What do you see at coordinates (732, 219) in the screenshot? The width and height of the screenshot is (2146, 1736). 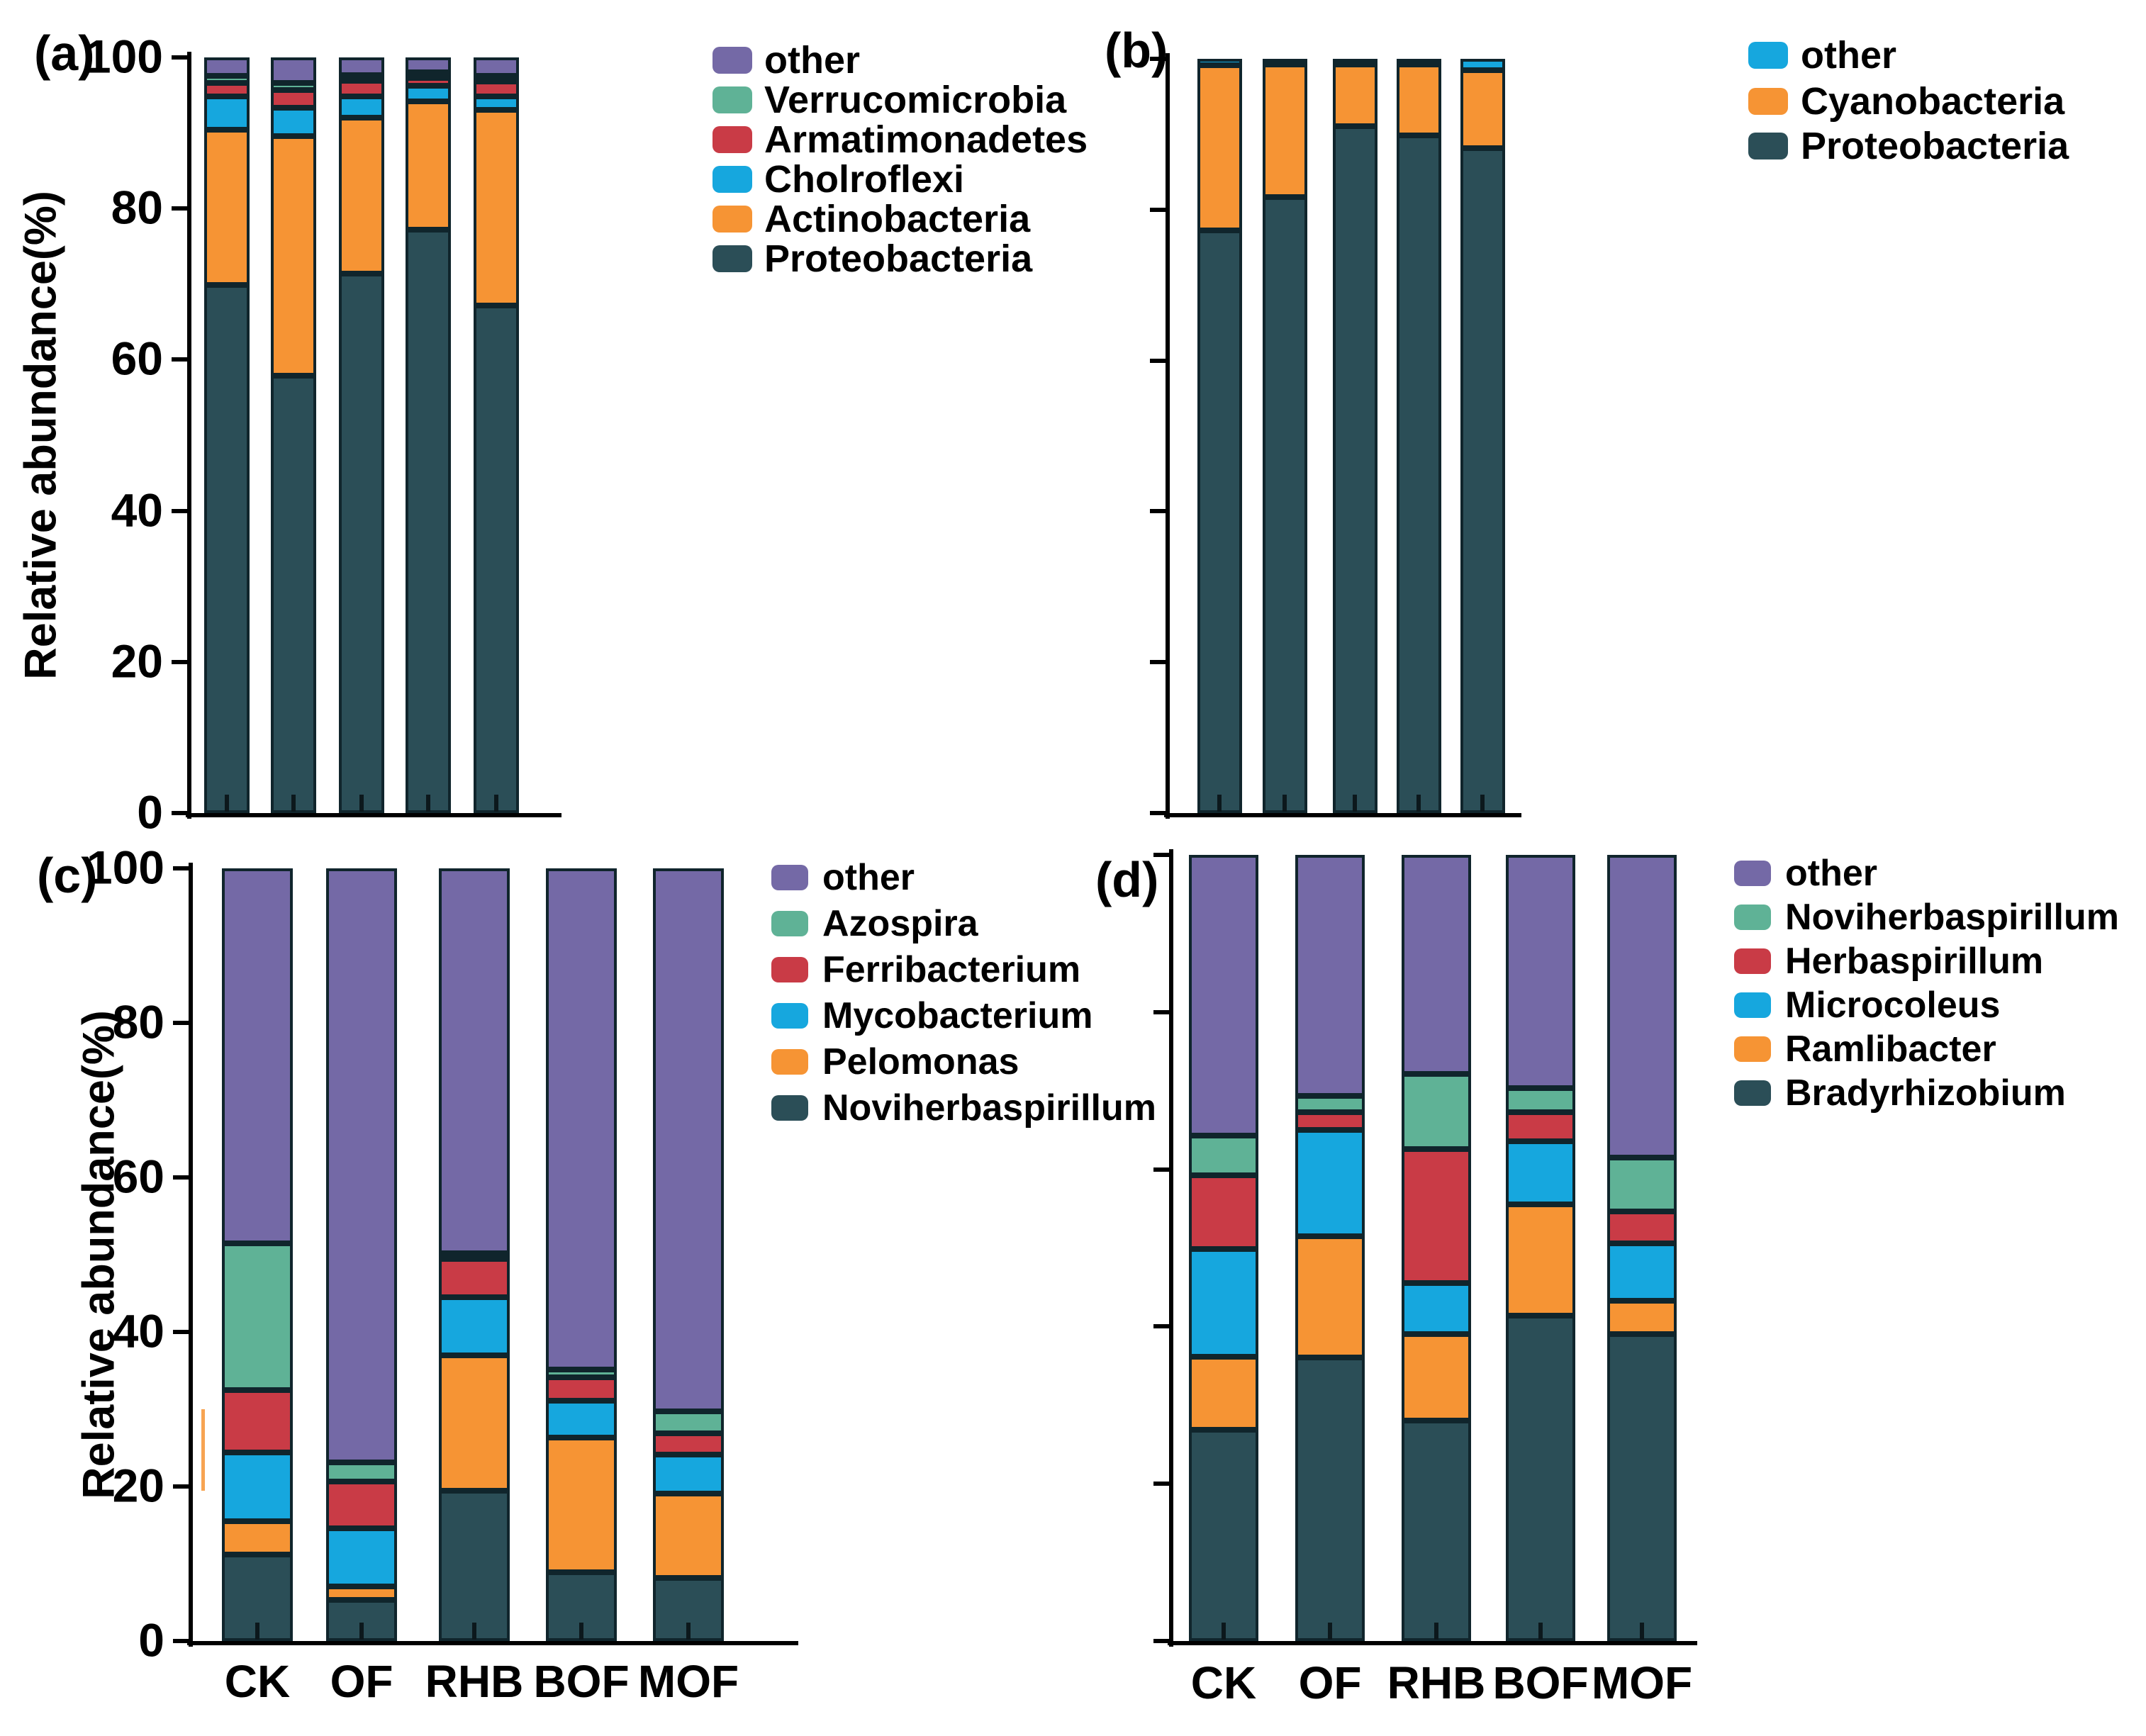 I see `legend-swatch-a-Actinobacteria` at bounding box center [732, 219].